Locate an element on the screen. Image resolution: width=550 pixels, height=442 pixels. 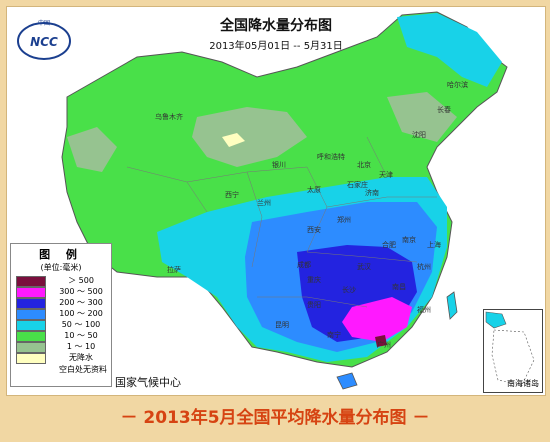
city-label: 杭州 is located at coordinates (424, 266).